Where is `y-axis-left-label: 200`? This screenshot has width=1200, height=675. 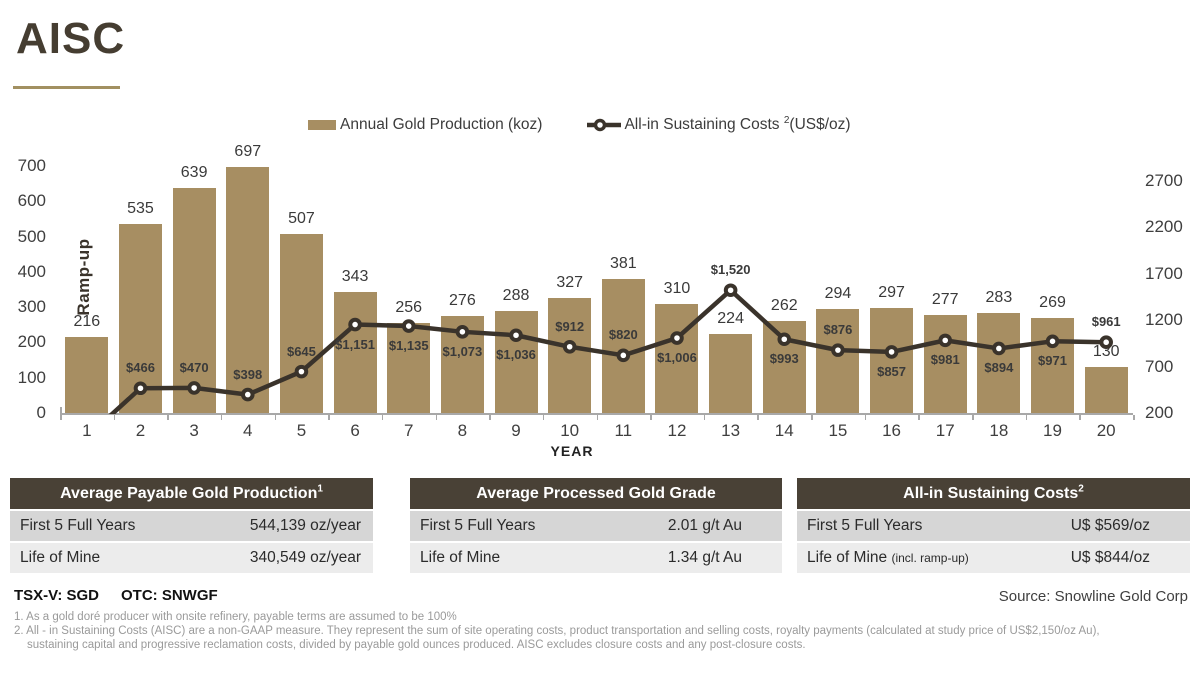 y-axis-left-label: 200 is located at coordinates (31, 342).